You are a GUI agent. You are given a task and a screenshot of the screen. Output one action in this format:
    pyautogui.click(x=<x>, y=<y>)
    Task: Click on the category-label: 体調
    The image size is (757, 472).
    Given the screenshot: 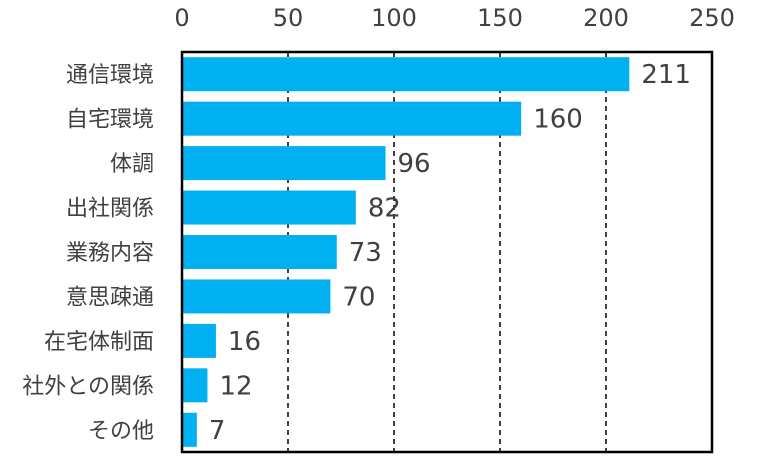 What is the action you would take?
    pyautogui.click(x=132, y=164)
    